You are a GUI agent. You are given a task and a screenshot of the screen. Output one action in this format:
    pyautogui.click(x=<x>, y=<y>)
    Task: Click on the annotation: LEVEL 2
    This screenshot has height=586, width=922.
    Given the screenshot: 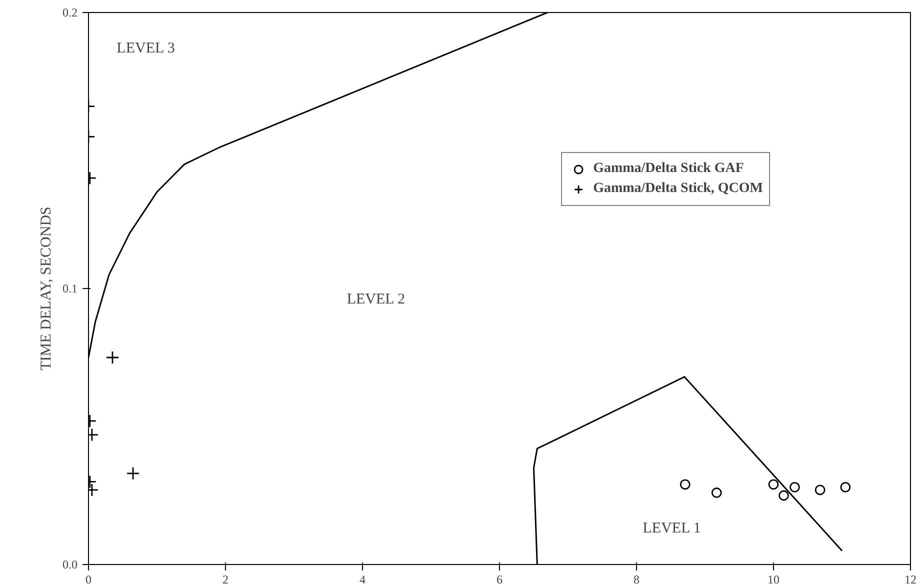 What is the action you would take?
    pyautogui.click(x=376, y=300)
    